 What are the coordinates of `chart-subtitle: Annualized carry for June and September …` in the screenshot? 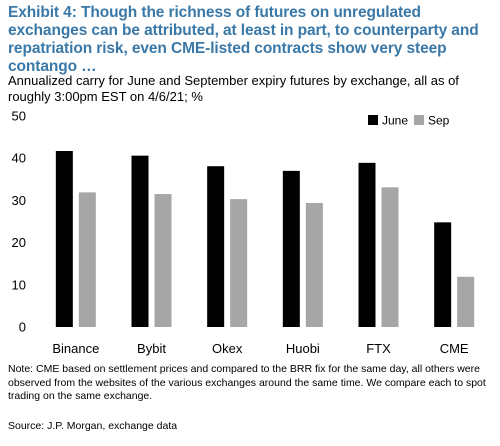 It's located at (233, 88).